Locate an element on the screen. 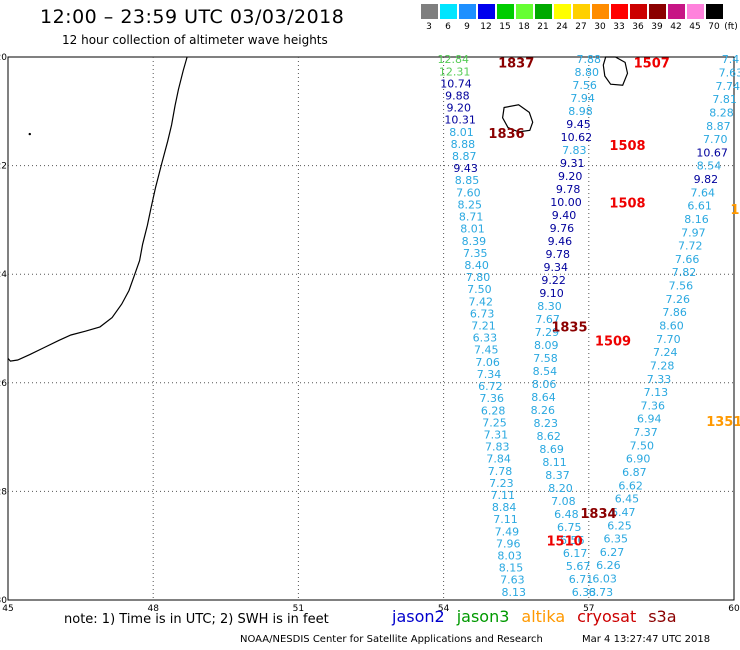 Image resolution: width=740 pixels, height=650 pixels. wave-height-value: 6.35 is located at coordinates (616, 539).